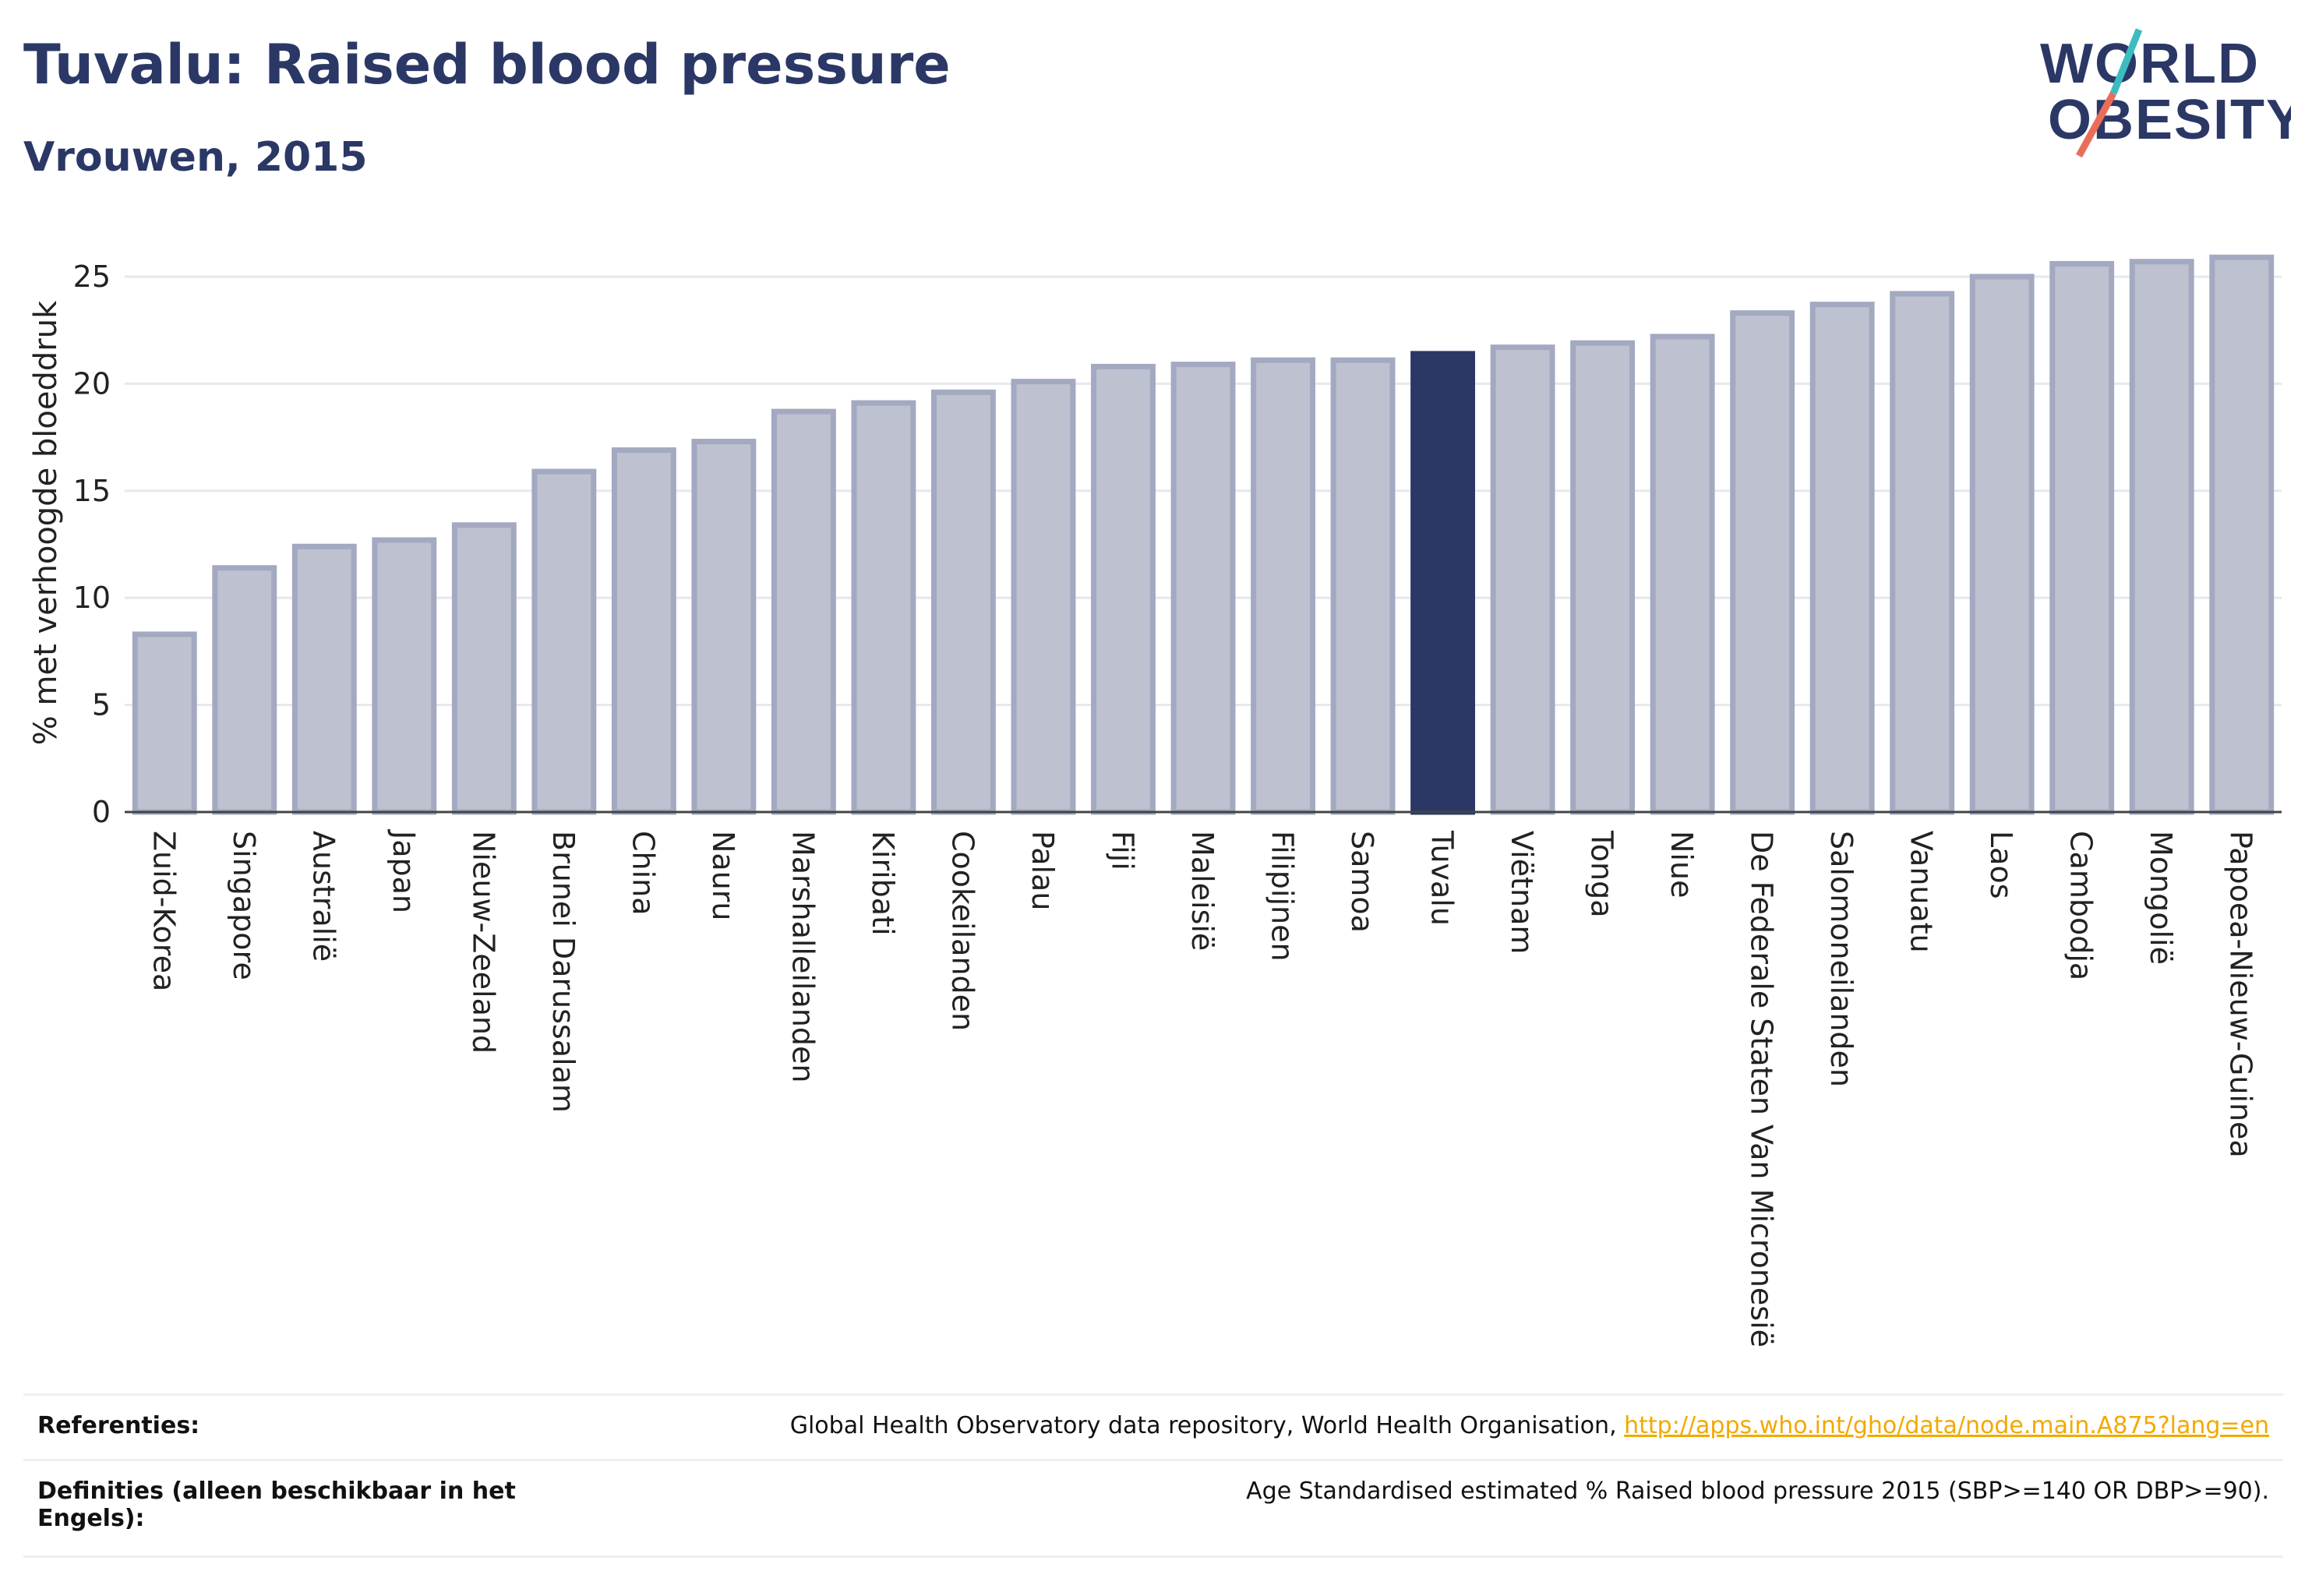 This screenshot has height=1596, width=2305. I want to click on chart-title: Tuvalu: Raised blood pressure, so click(487, 65).